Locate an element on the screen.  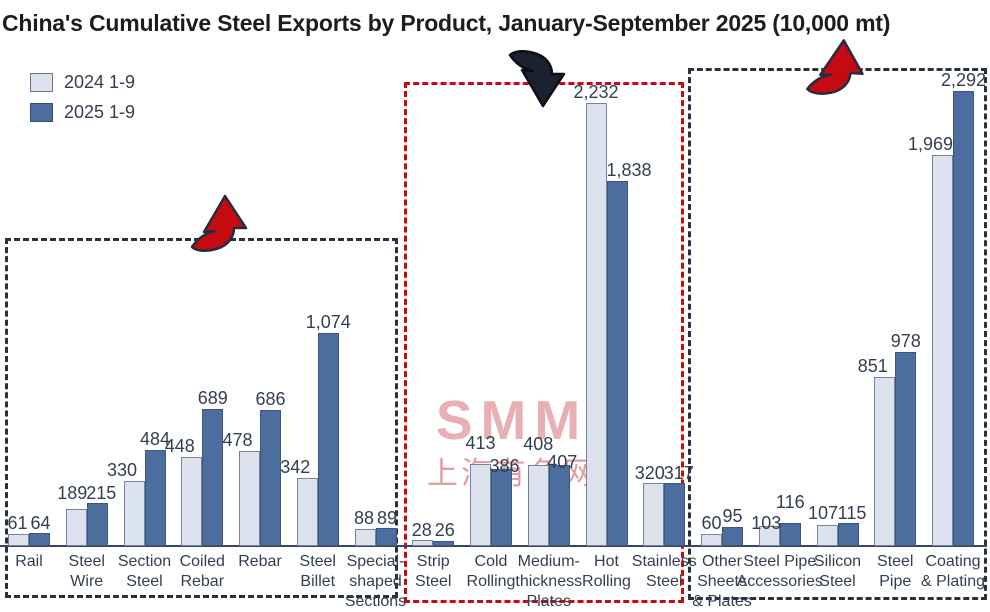
value-label-2025-steel-wire: 215 is located at coordinates (101, 493).